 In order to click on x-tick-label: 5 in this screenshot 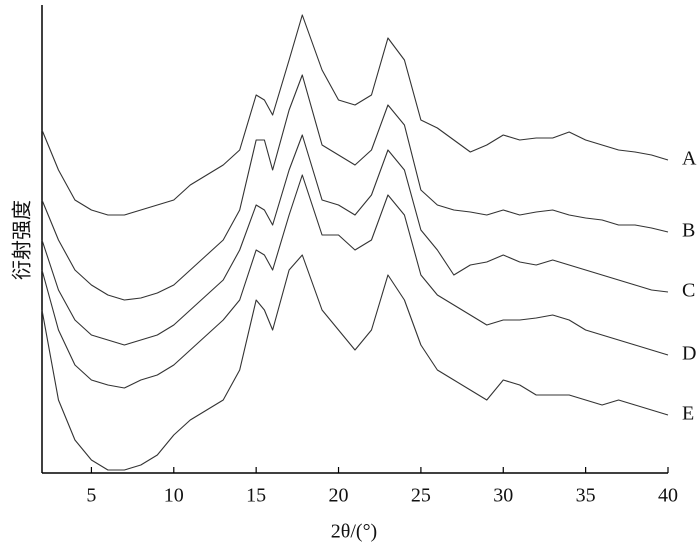, I will do `click(91, 496)`.